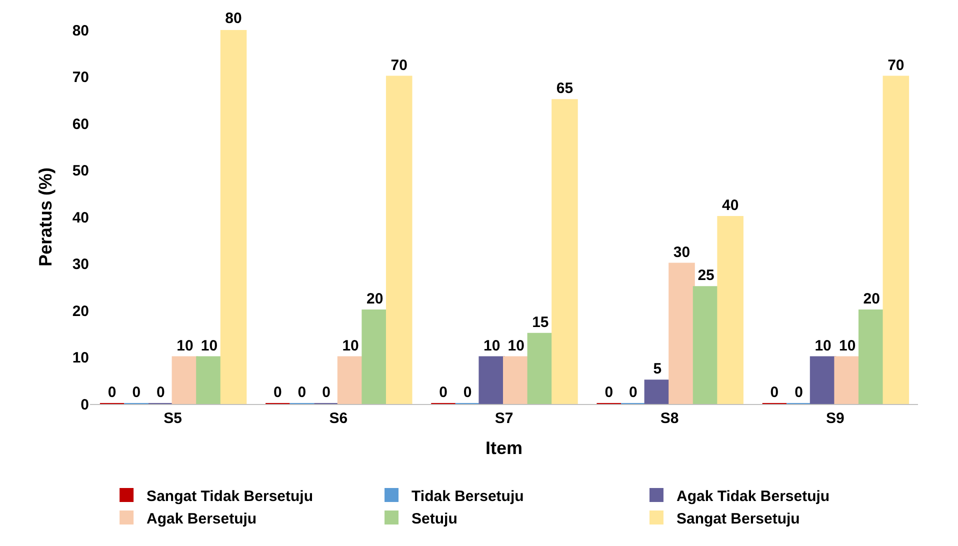 This screenshot has height=546, width=958. Describe the element at coordinates (80, 31) in the screenshot. I see `y-tick-label: 80` at that location.